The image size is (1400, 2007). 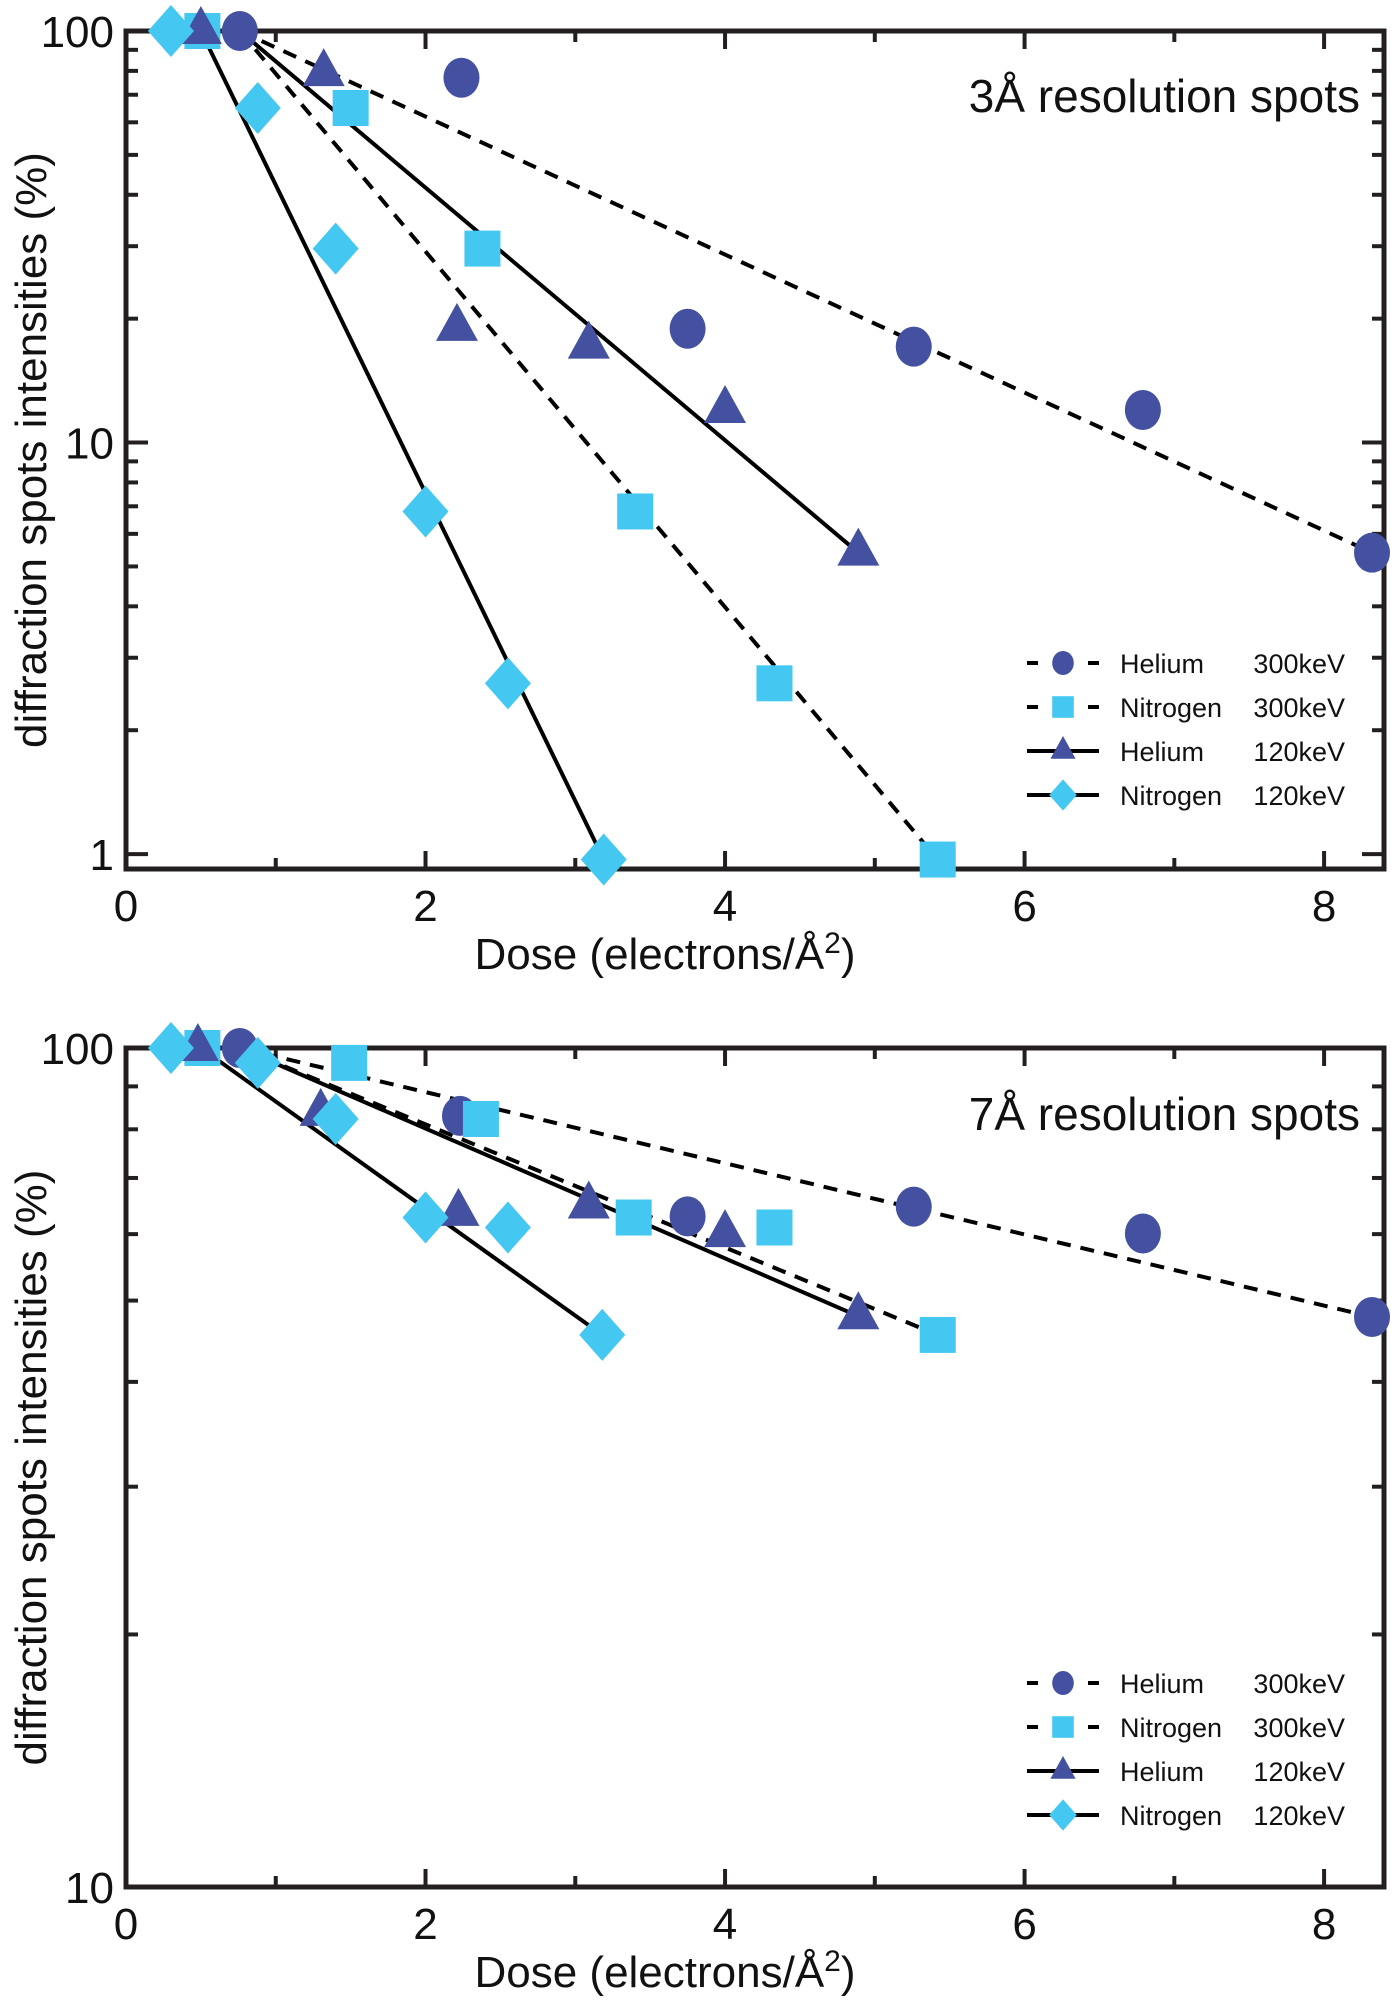 What do you see at coordinates (1164, 1114) in the screenshot?
I see `panel-title: 7Å resolution spots` at bounding box center [1164, 1114].